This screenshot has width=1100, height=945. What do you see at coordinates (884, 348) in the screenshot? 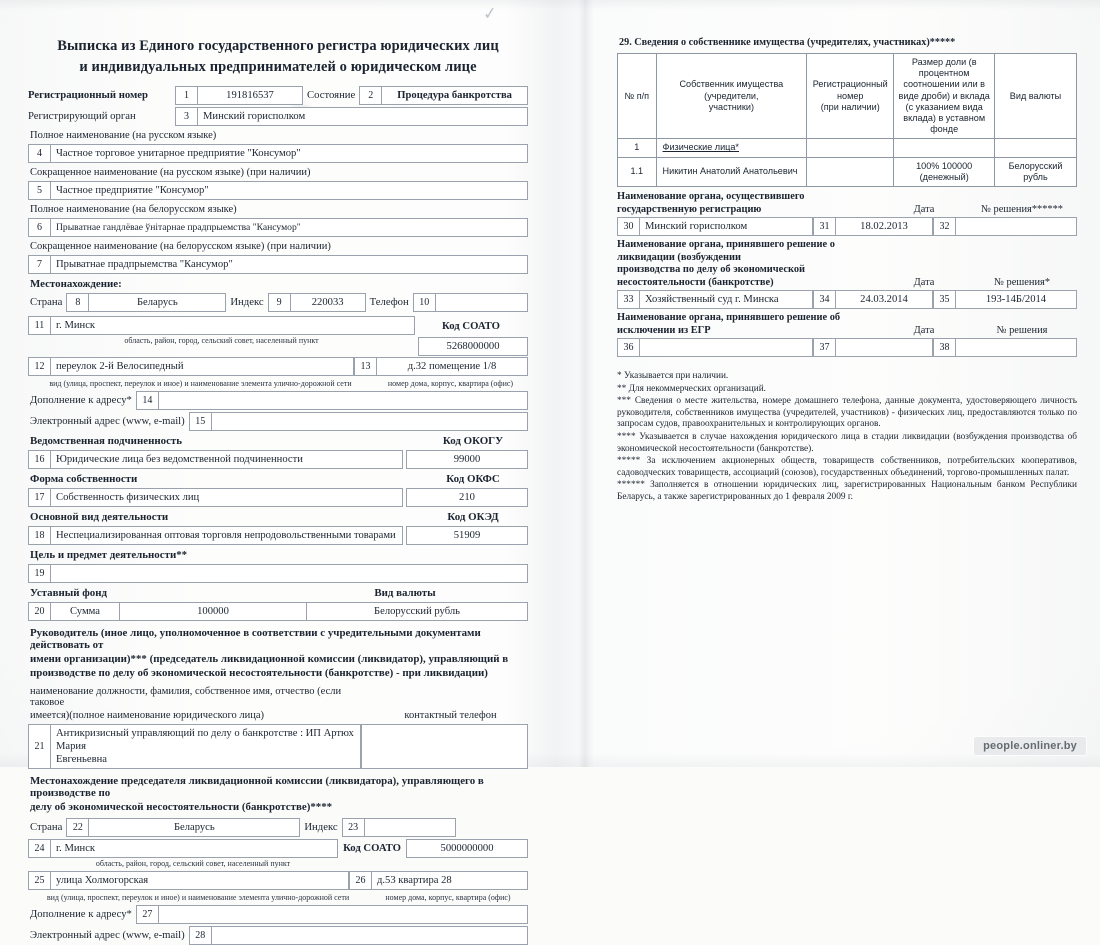
I see `excl-body-date-value` at bounding box center [884, 348].